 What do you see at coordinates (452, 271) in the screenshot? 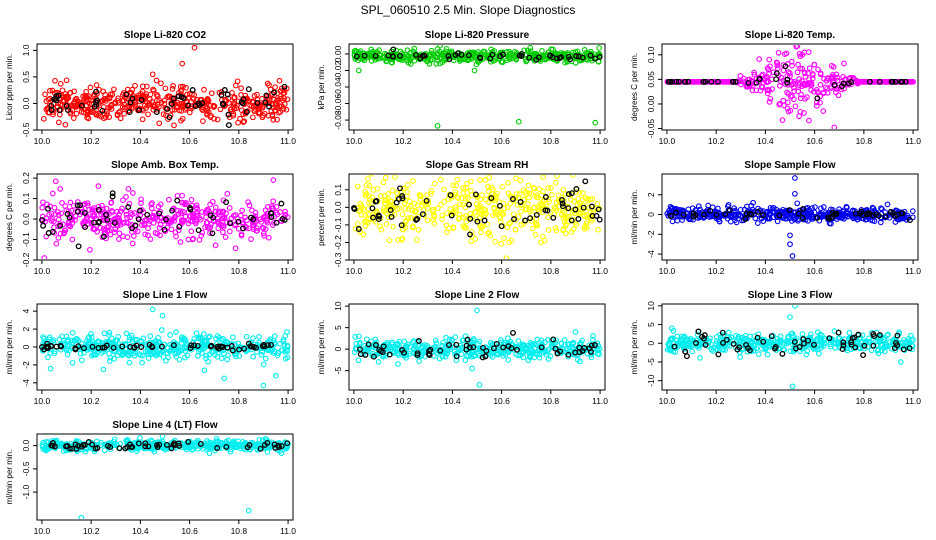
I see `x-tick-label: 10.4` at bounding box center [452, 271].